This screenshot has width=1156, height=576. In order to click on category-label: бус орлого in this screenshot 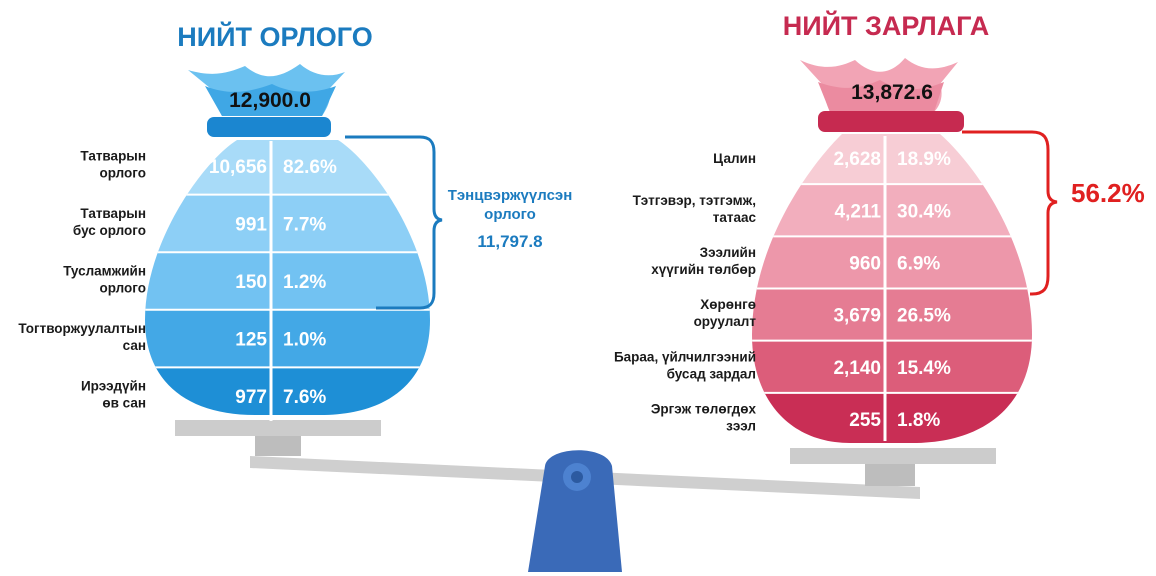, I will do `click(109, 230)`.